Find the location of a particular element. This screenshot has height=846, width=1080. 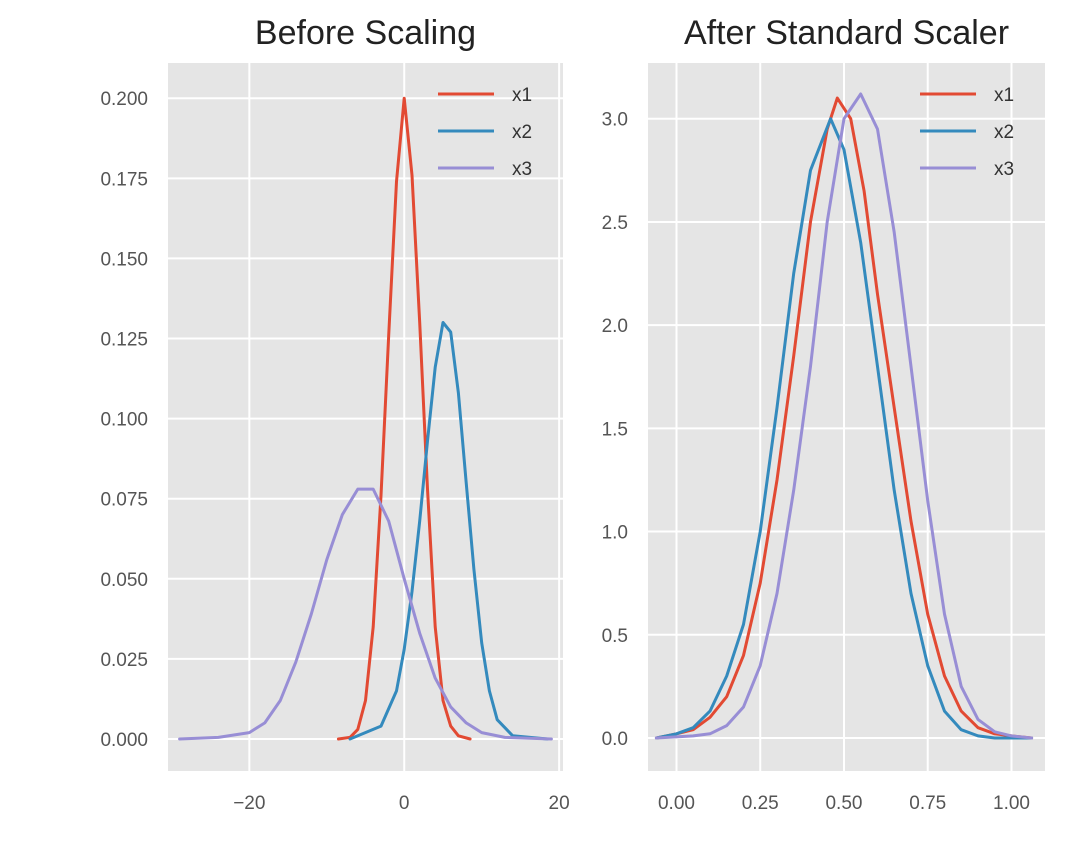

after-x-tick-label: 1.00 is located at coordinates (1011, 803).